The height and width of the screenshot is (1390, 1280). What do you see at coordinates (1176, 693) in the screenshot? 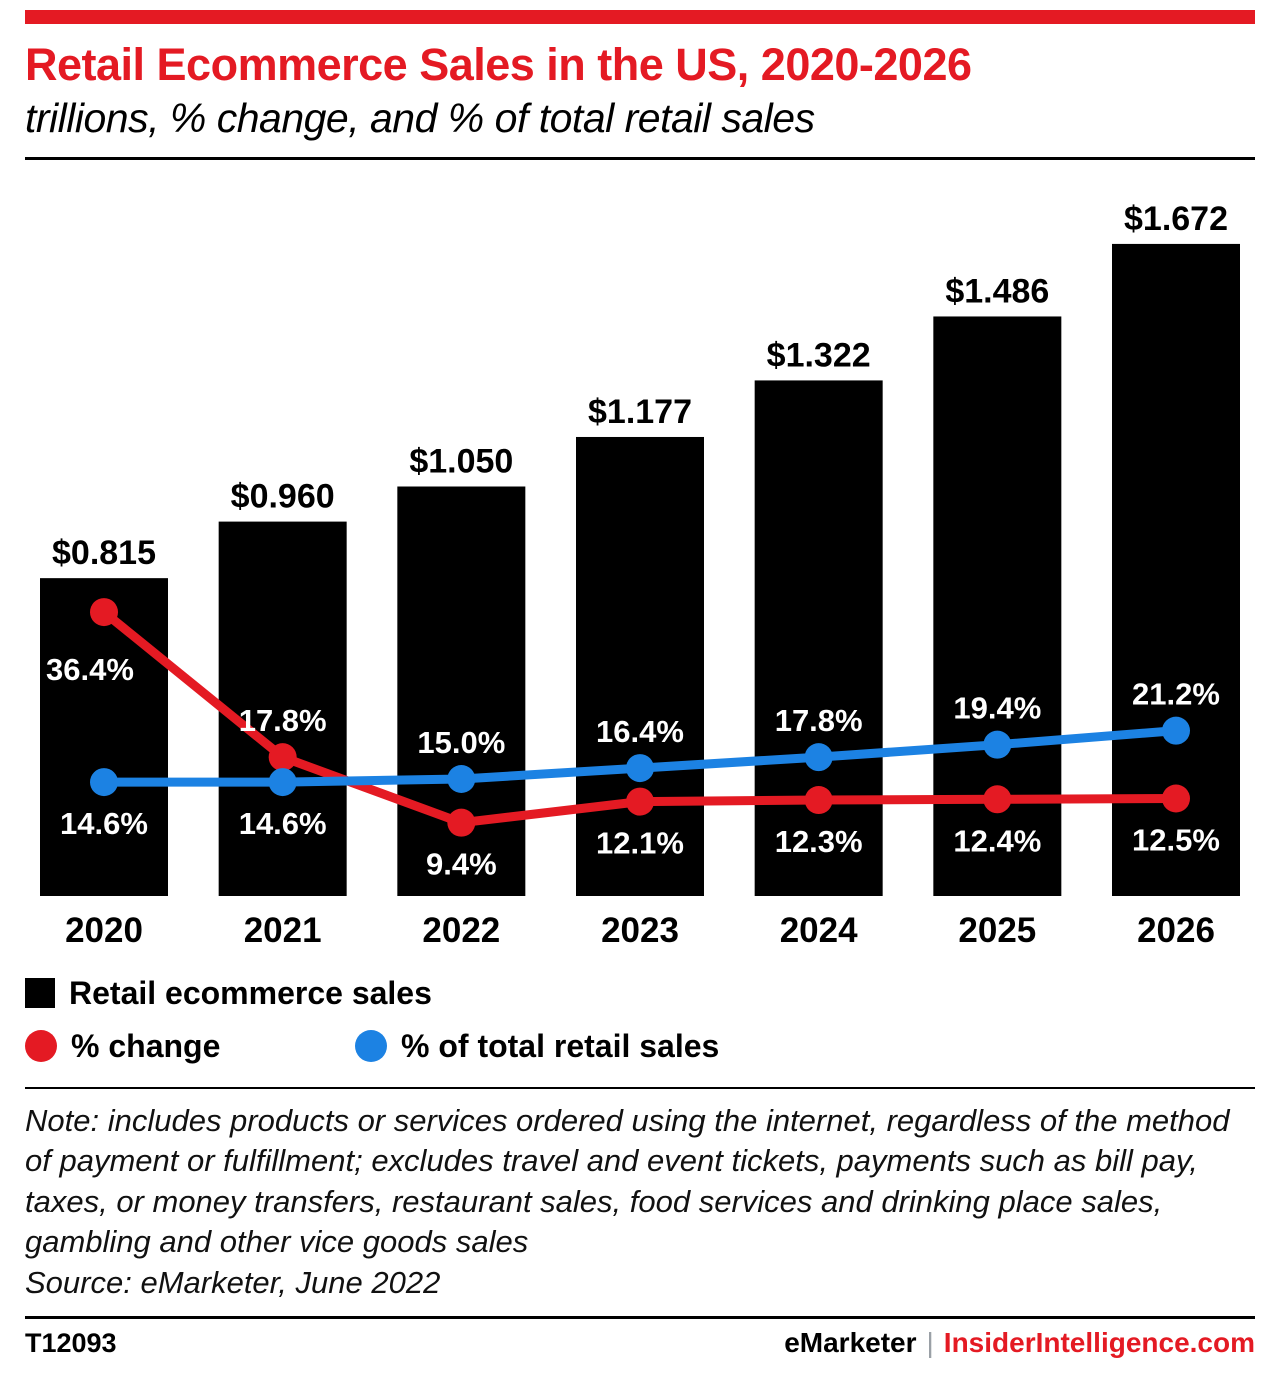
I see `point-value-label: 21.2%` at bounding box center [1176, 693].